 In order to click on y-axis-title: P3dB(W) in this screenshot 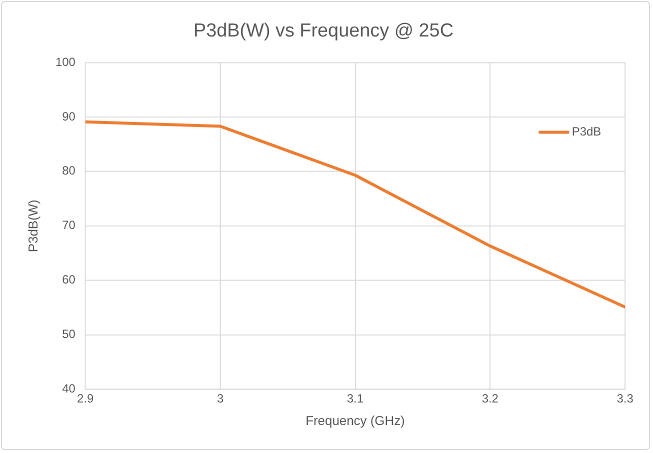, I will do `click(32, 226)`.